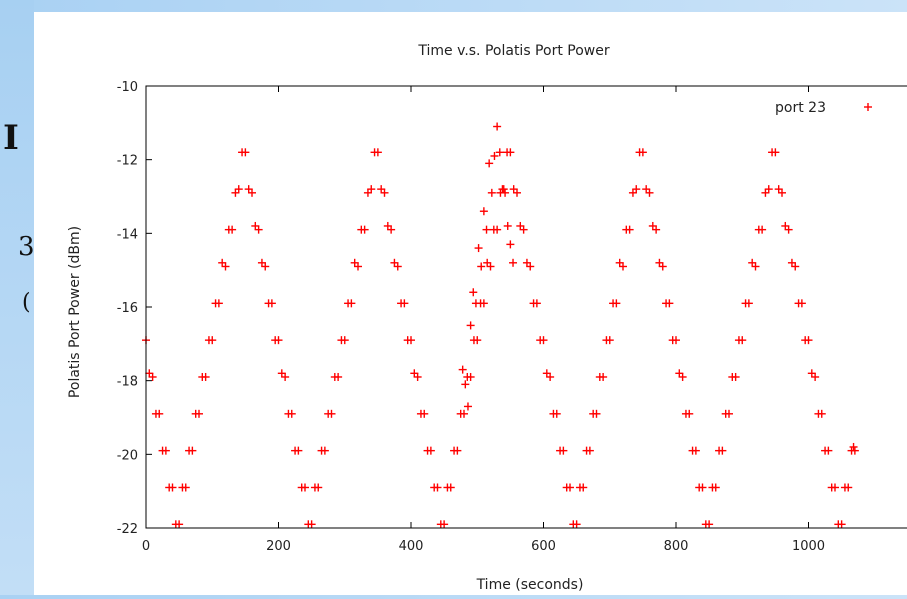 The width and height of the screenshot is (907, 599). What do you see at coordinates (26, 247) in the screenshot?
I see `slide-text-fragment-2: 3` at bounding box center [26, 247].